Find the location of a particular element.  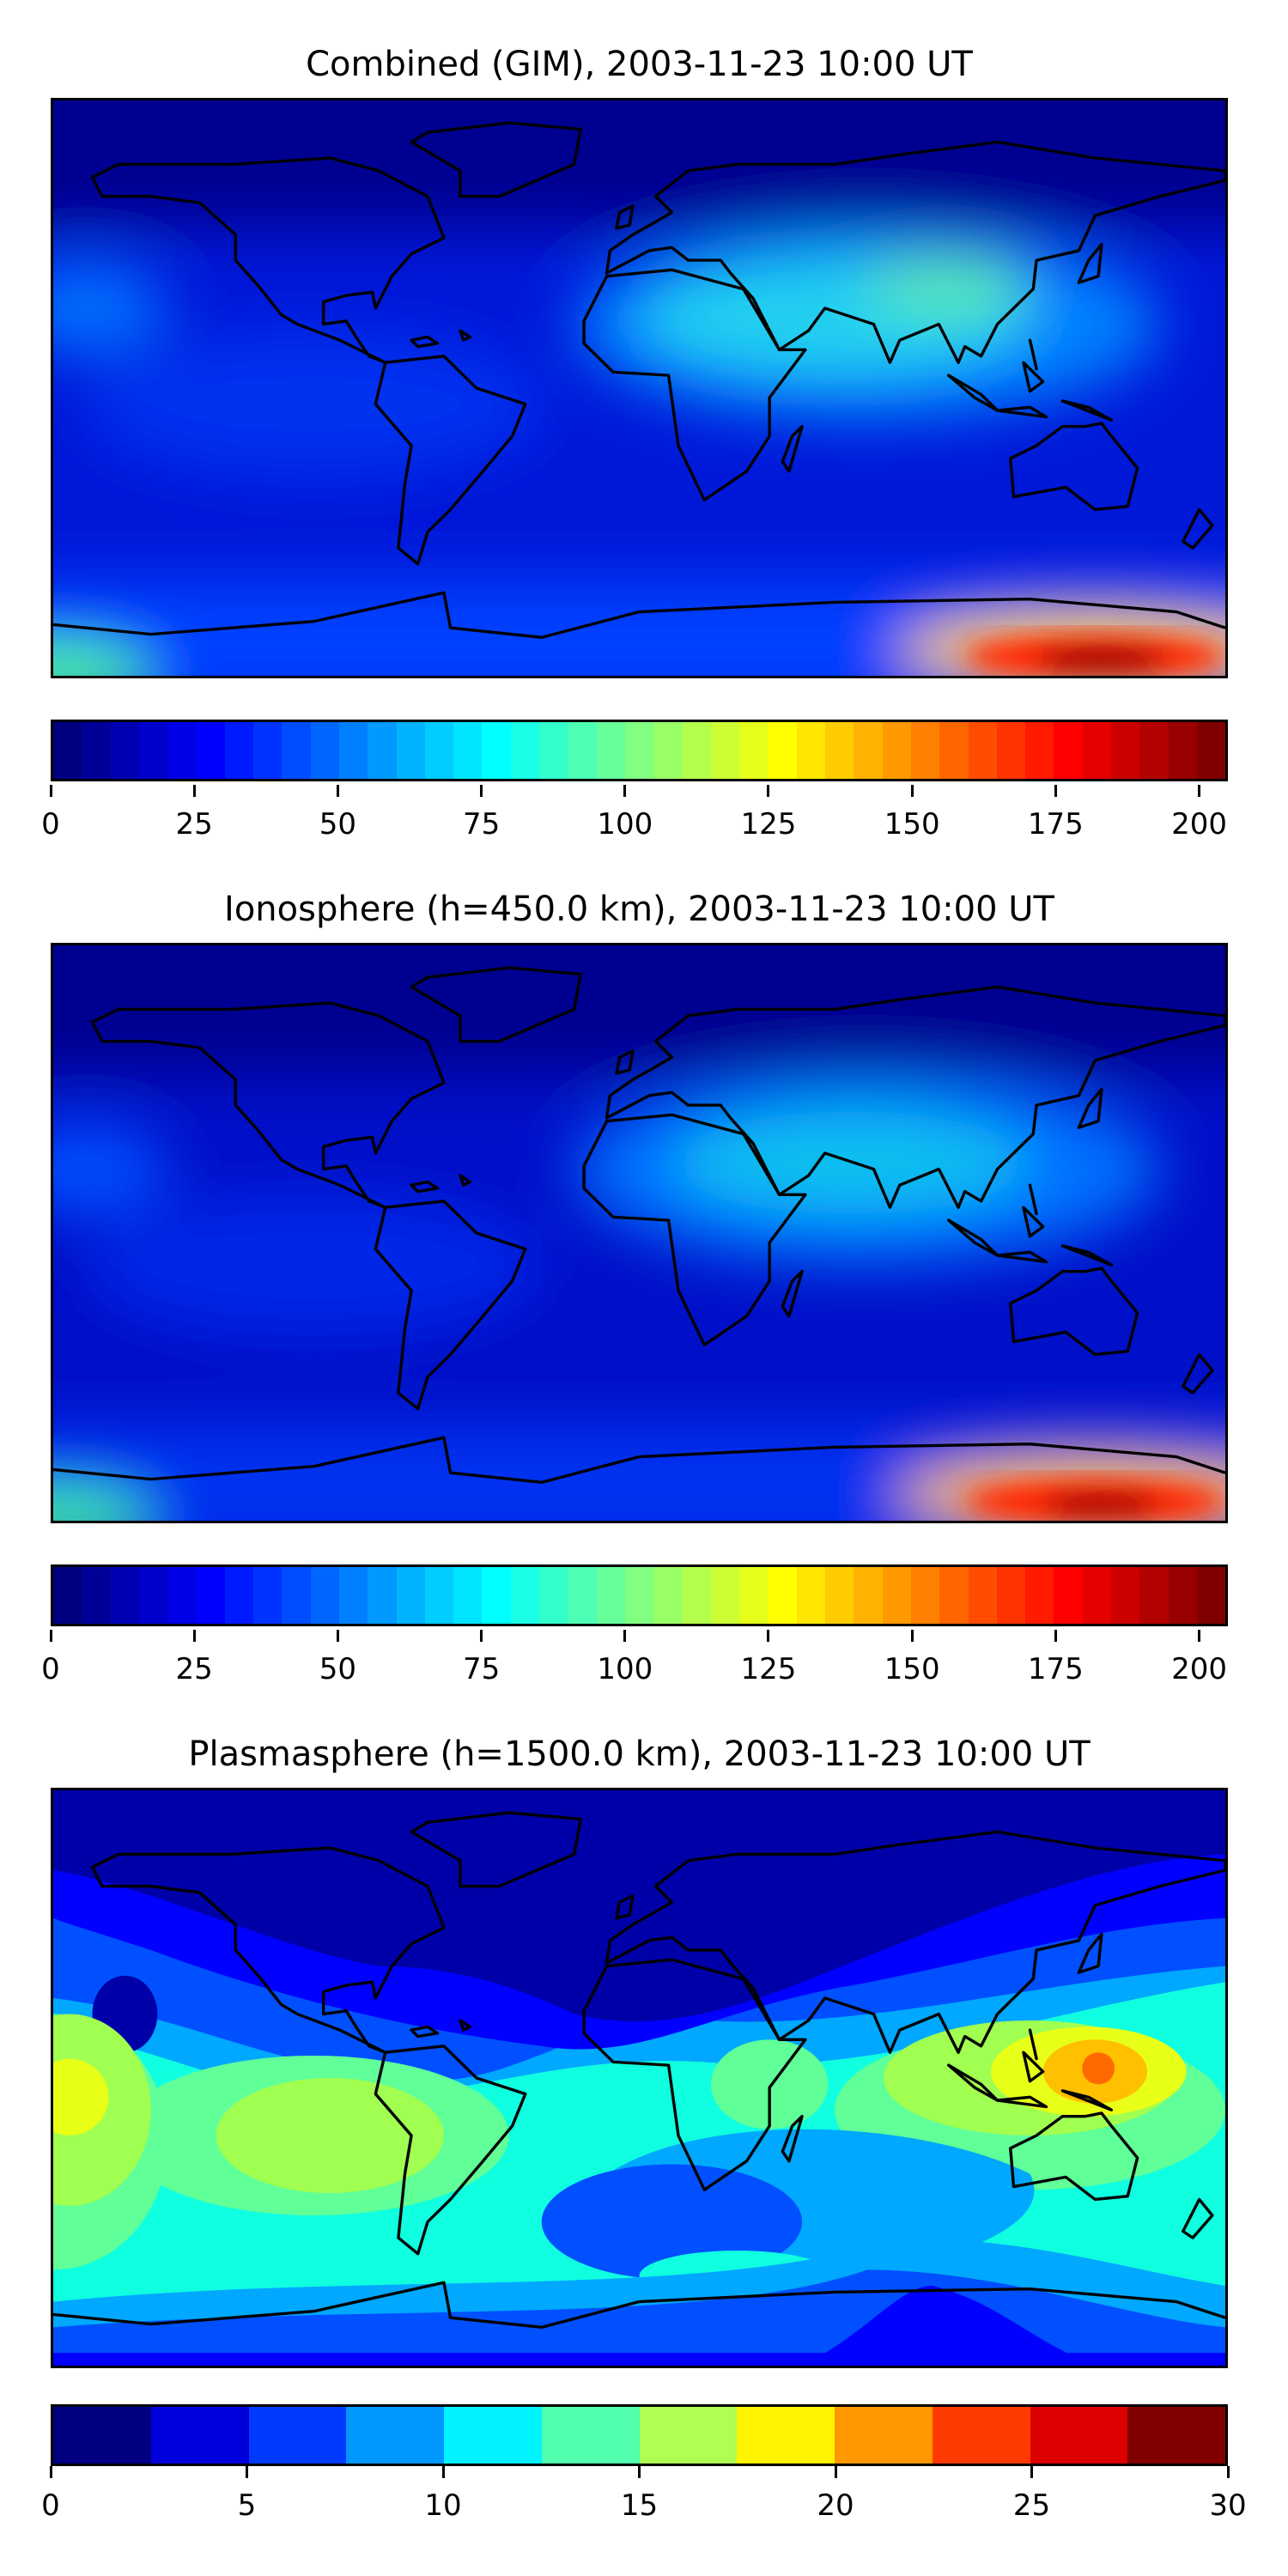

colorbar-ticks-ionosphere: 0 25 50 75 100 125 150 175 200 is located at coordinates (634, 1660).